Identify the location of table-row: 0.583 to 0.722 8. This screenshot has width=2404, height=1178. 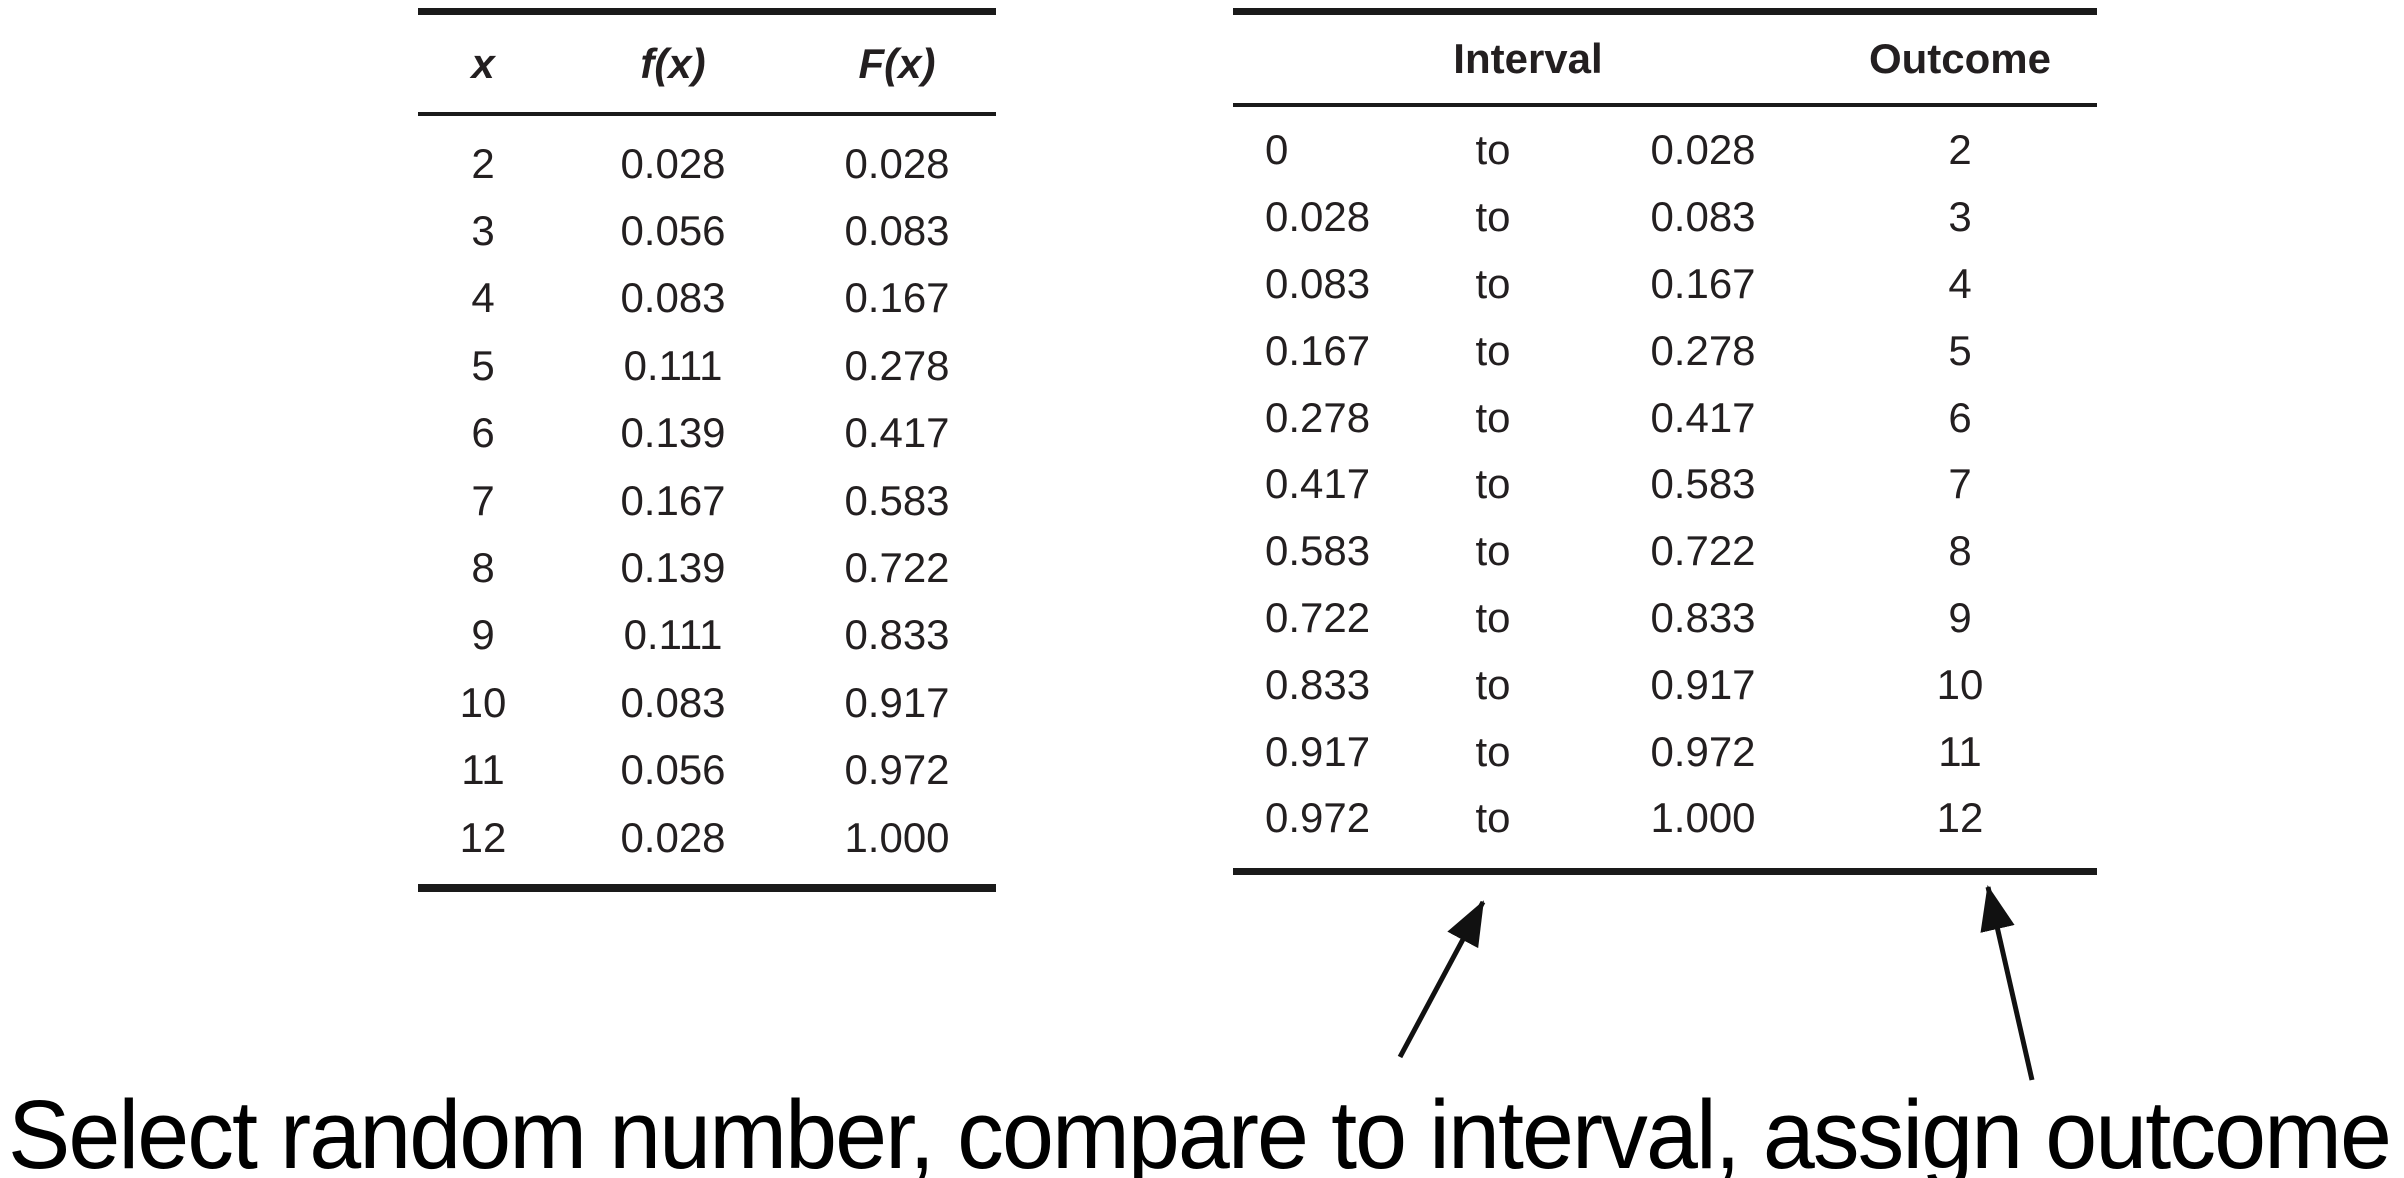
(1665, 551).